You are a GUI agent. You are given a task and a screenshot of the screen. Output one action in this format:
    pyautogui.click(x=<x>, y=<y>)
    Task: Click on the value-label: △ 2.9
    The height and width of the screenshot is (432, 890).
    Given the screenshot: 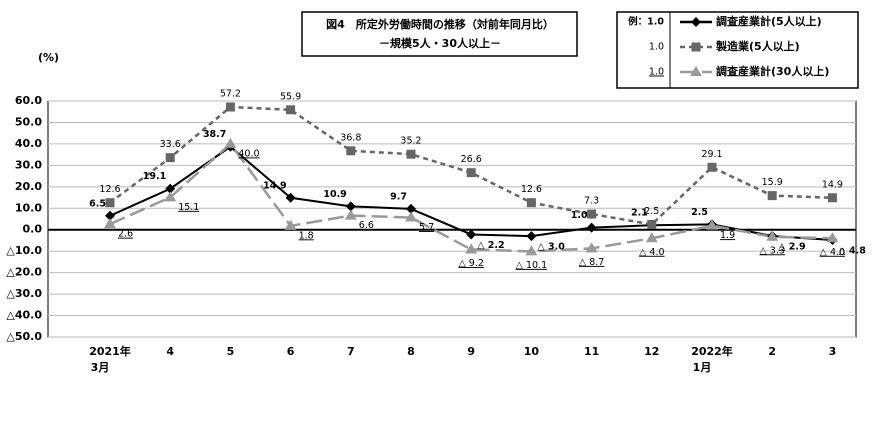 What is the action you would take?
    pyautogui.click(x=791, y=246)
    